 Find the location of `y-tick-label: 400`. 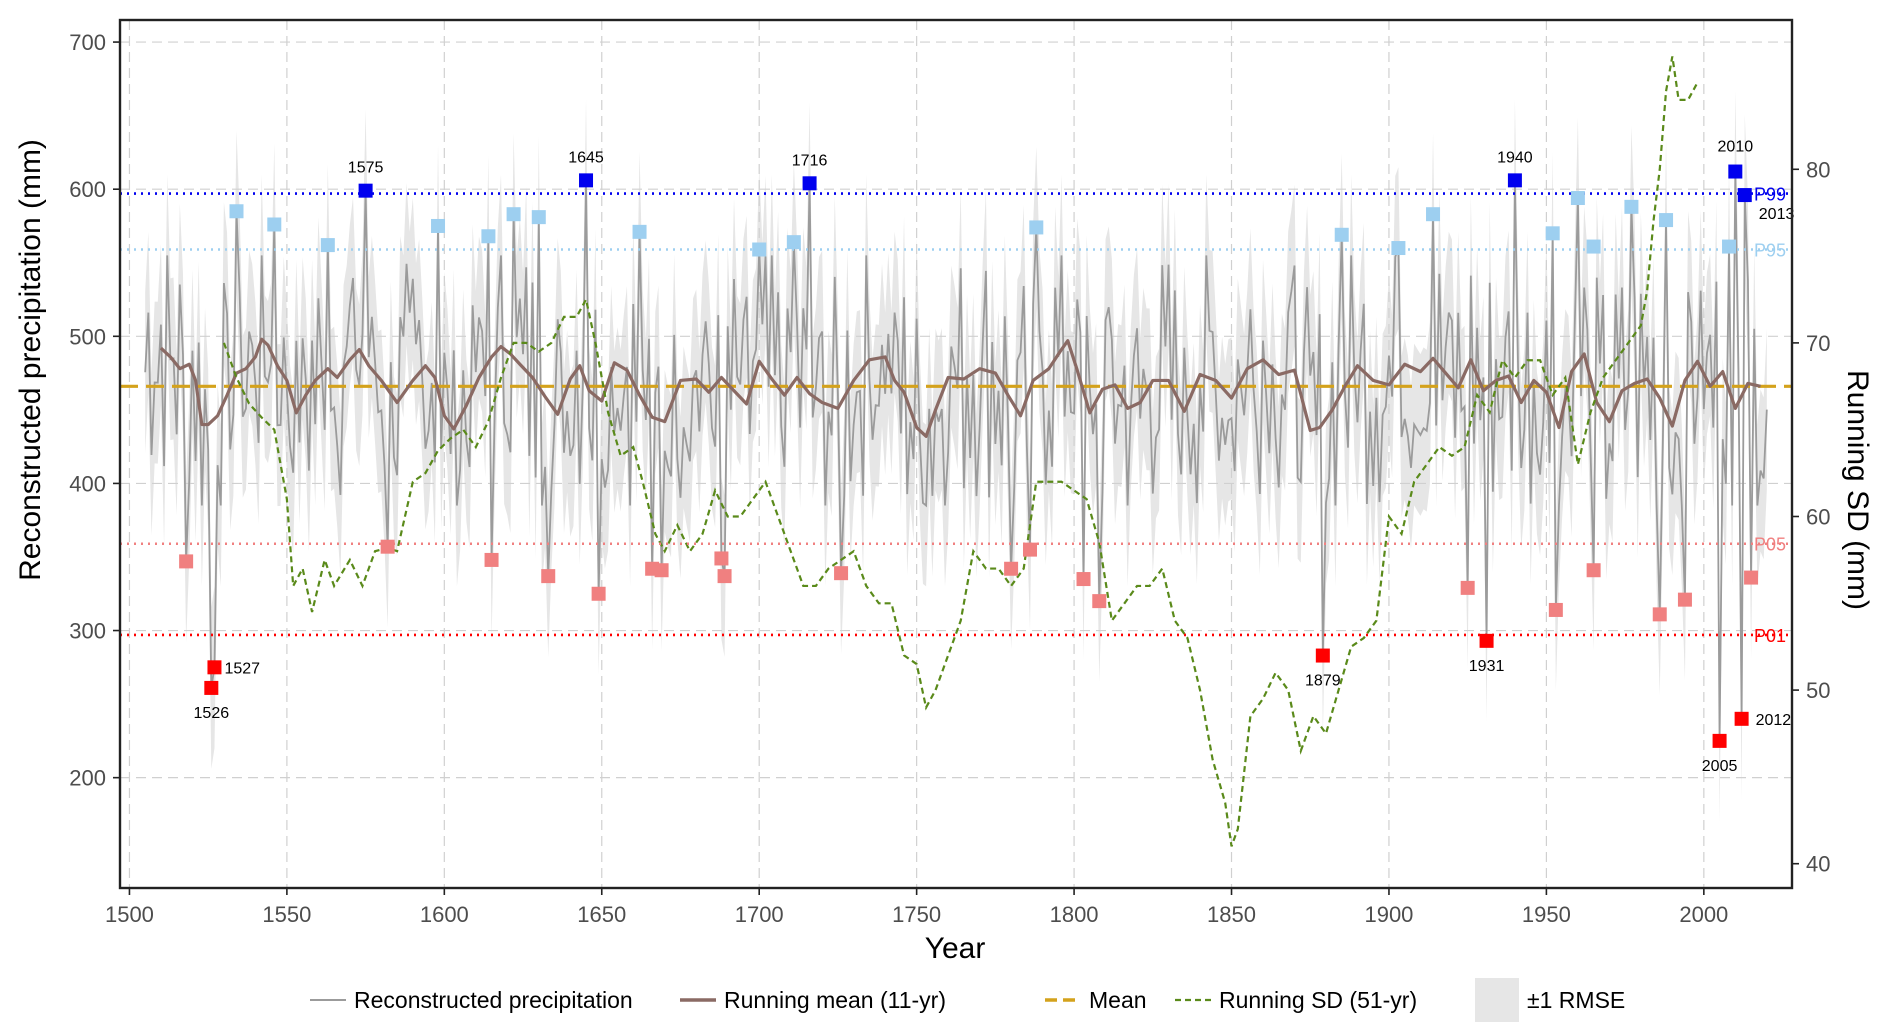

y-tick-label: 400 is located at coordinates (87, 483).